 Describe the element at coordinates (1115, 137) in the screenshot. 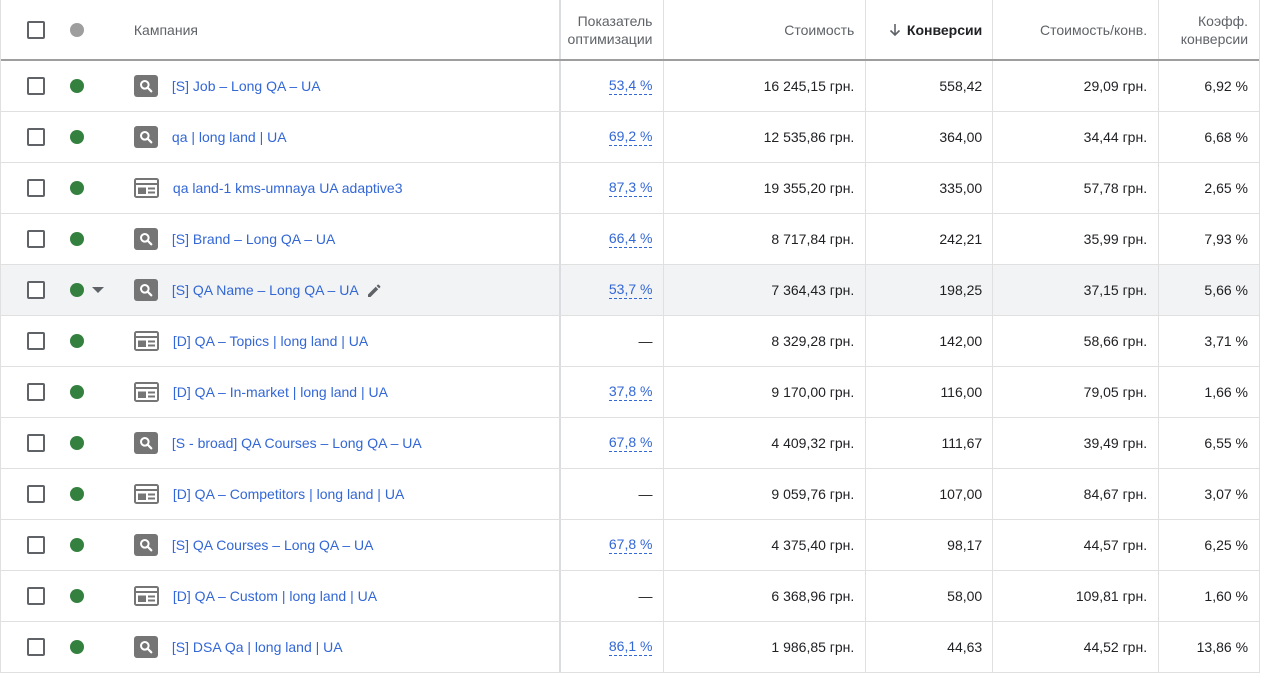

I see `cost-per-conv-value: 34,44 грн.` at that location.